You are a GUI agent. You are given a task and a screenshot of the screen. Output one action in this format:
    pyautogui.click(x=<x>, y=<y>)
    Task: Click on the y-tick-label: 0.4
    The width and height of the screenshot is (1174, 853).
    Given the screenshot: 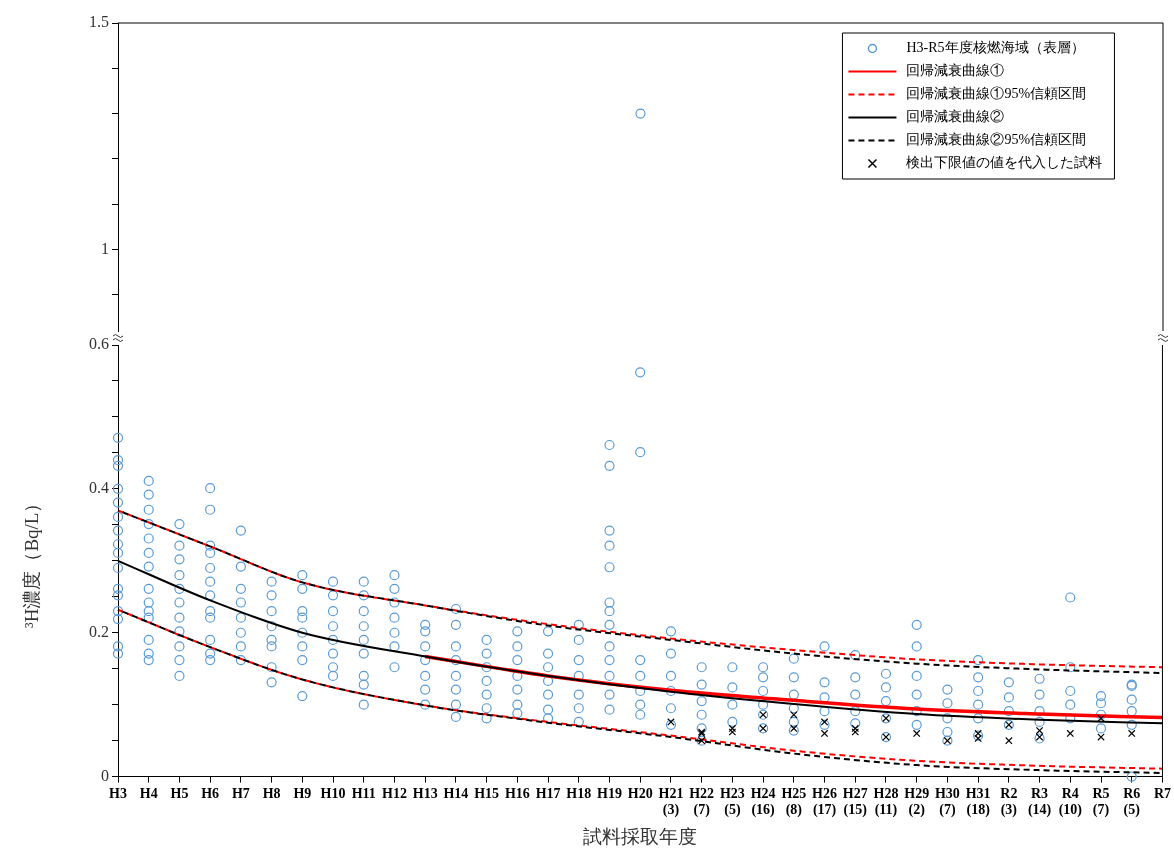 What is the action you would take?
    pyautogui.click(x=99, y=488)
    